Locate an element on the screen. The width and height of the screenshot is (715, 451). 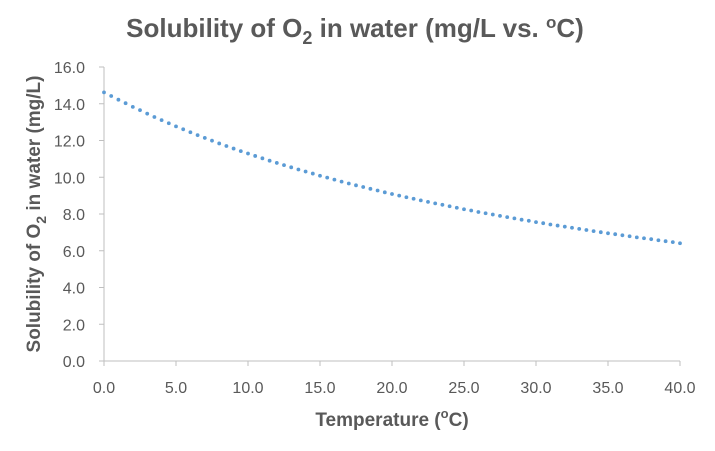
x-axis-ticks: 0.0 5.0 10.0 15.0 20.0 25.0 30.0 35.0 40.0 is located at coordinates (394, 379).